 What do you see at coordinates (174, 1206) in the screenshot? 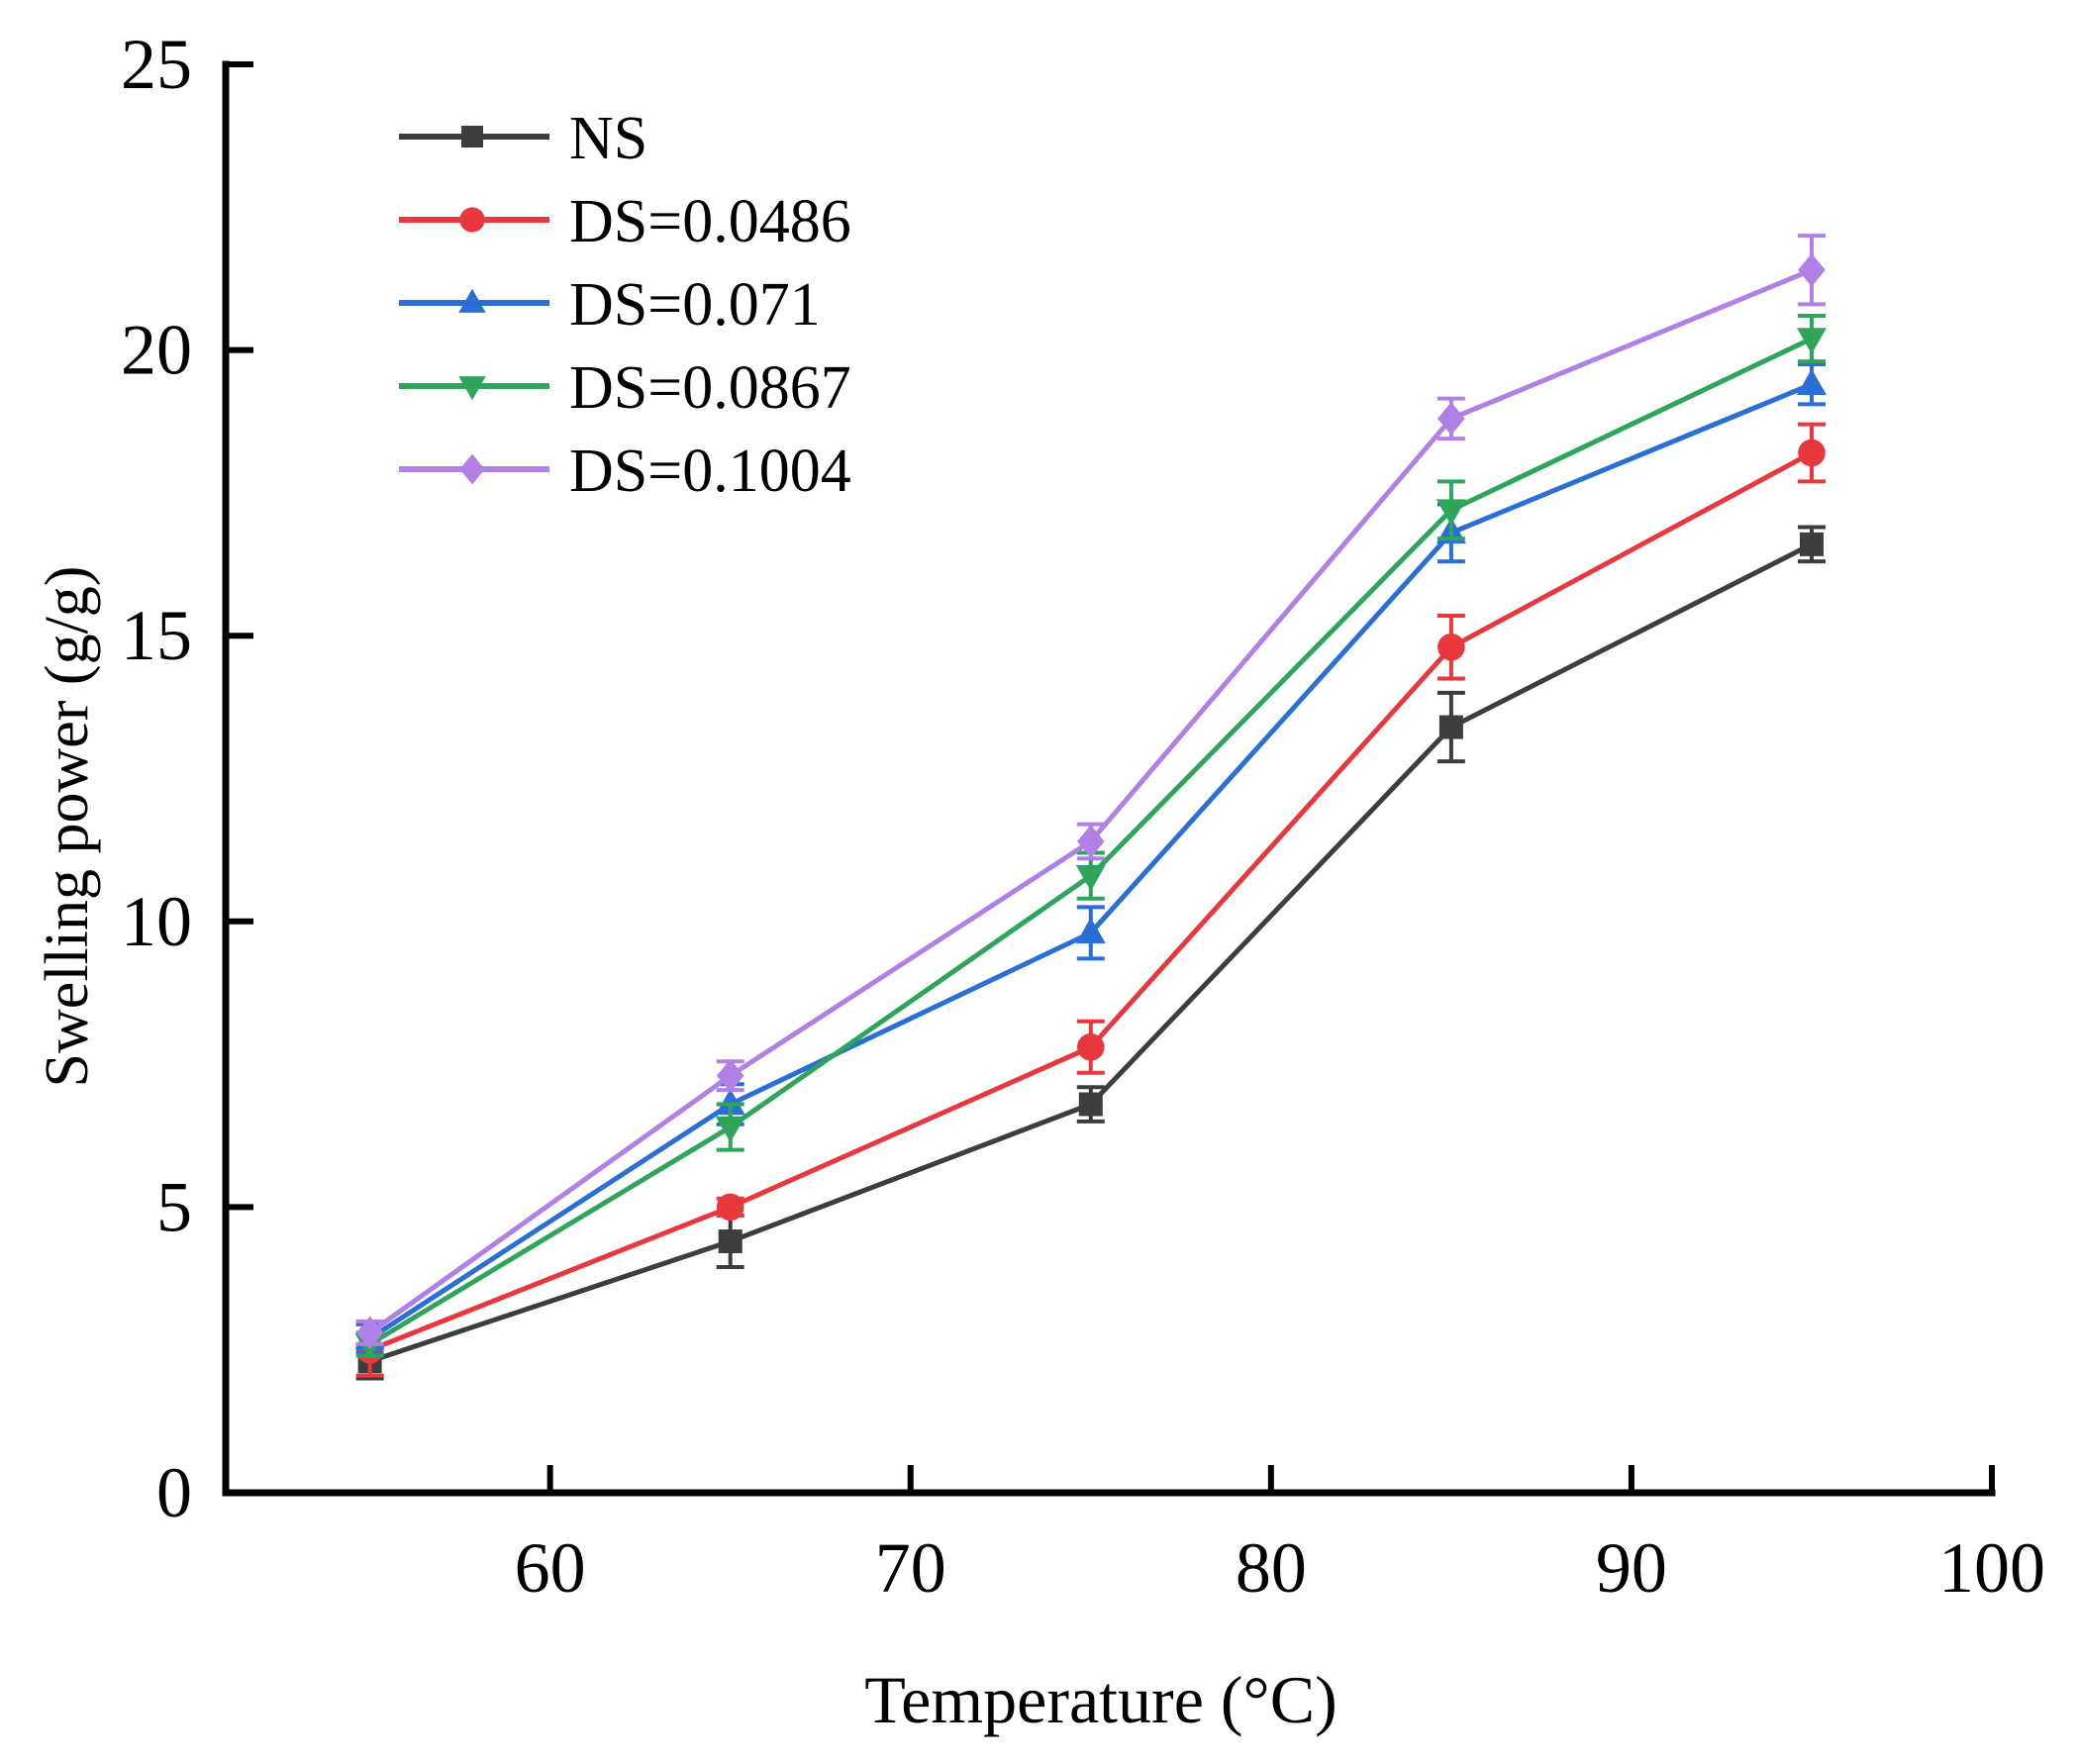
I see `y-tick-label-5: 5` at bounding box center [174, 1206].